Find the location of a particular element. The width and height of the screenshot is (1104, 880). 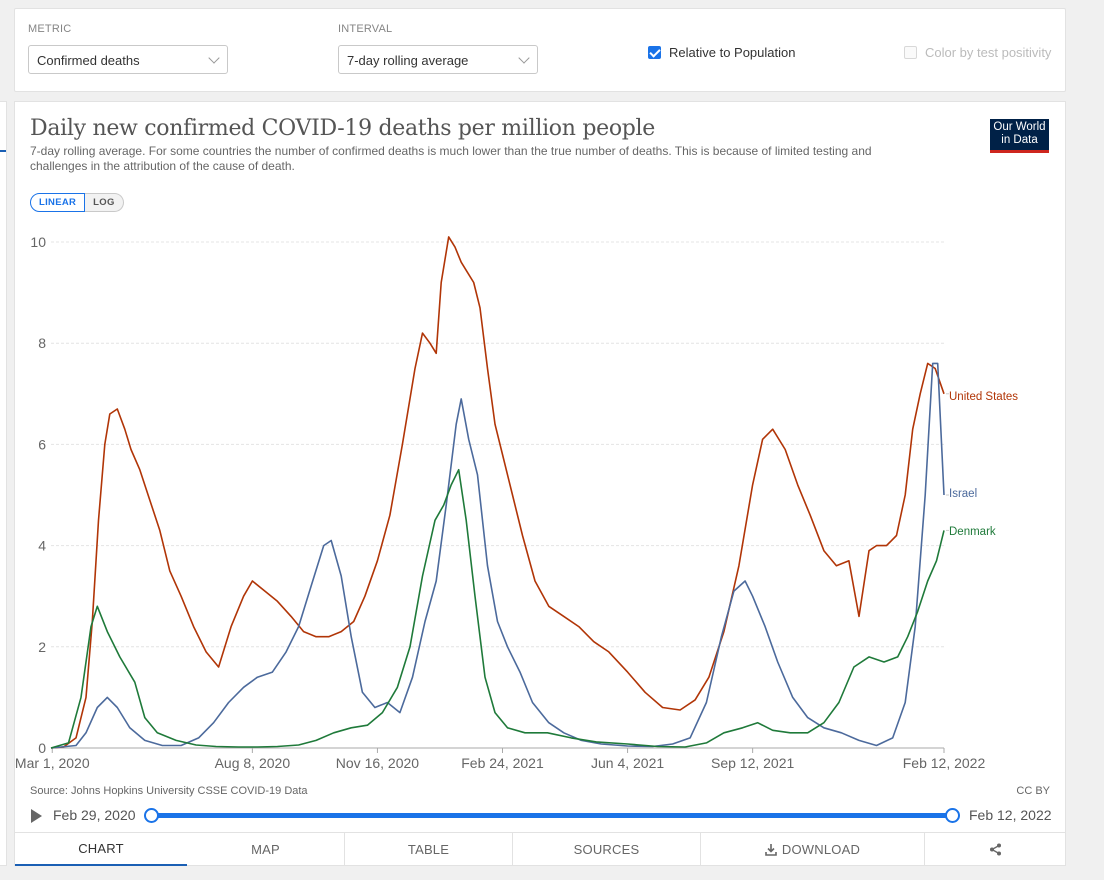

metric-select-value: Confirmed deaths is located at coordinates (88, 60).